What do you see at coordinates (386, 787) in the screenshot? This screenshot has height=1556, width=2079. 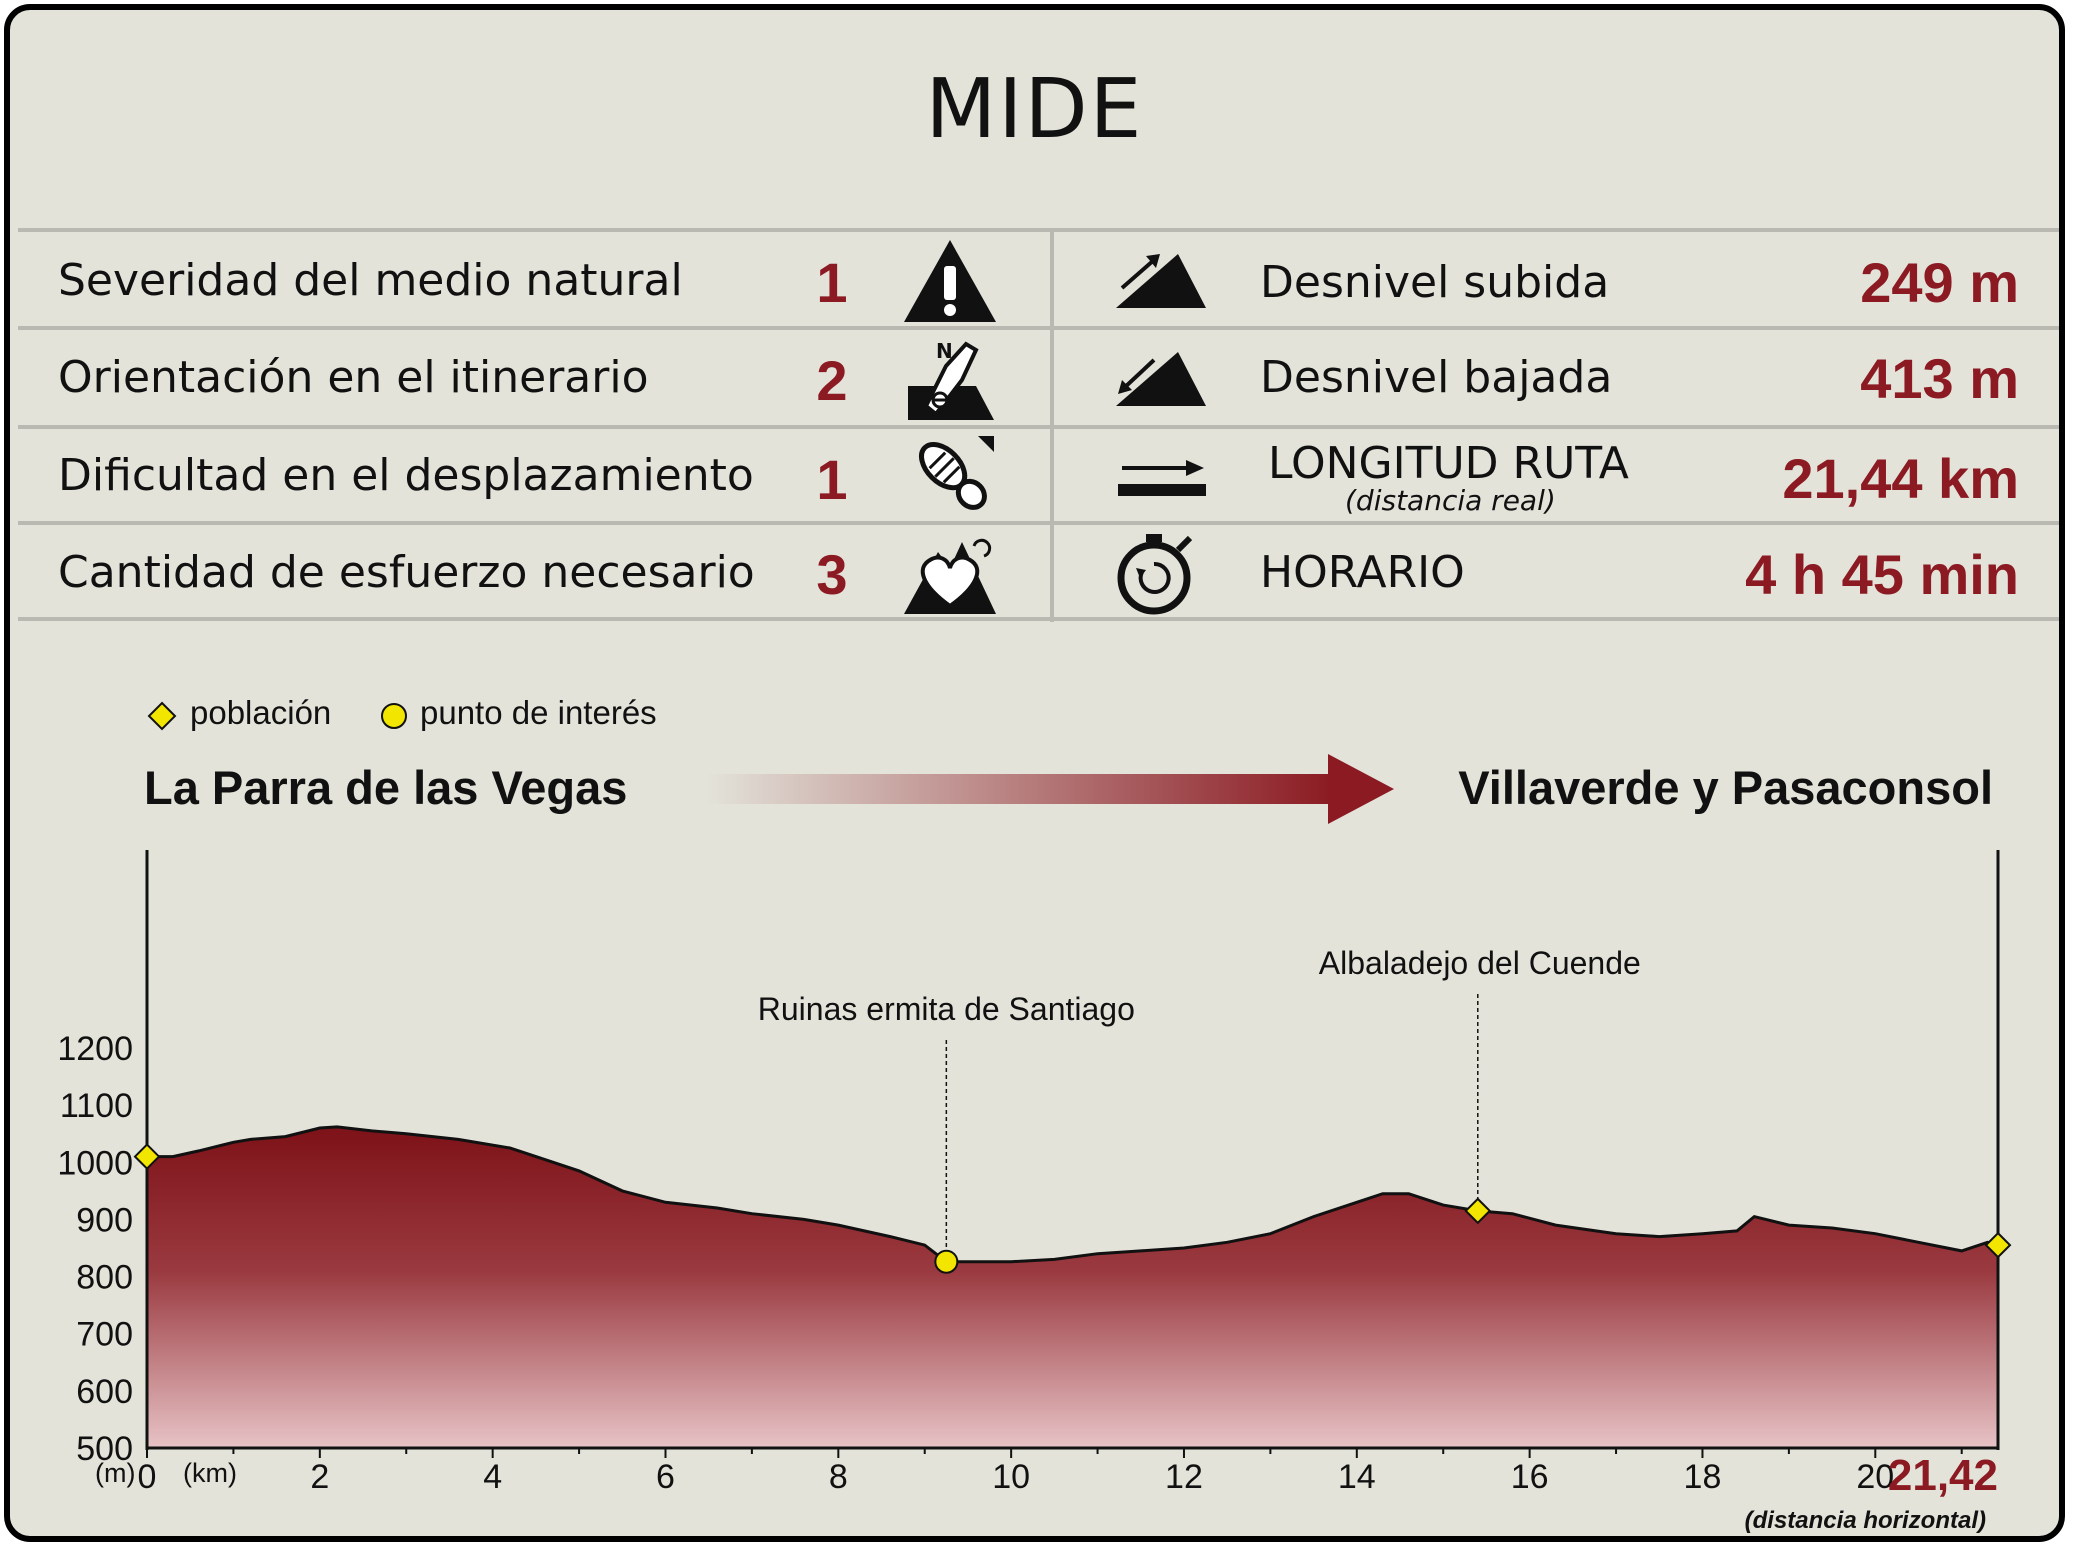 I see `route-start: La Parra de las Vegas` at bounding box center [386, 787].